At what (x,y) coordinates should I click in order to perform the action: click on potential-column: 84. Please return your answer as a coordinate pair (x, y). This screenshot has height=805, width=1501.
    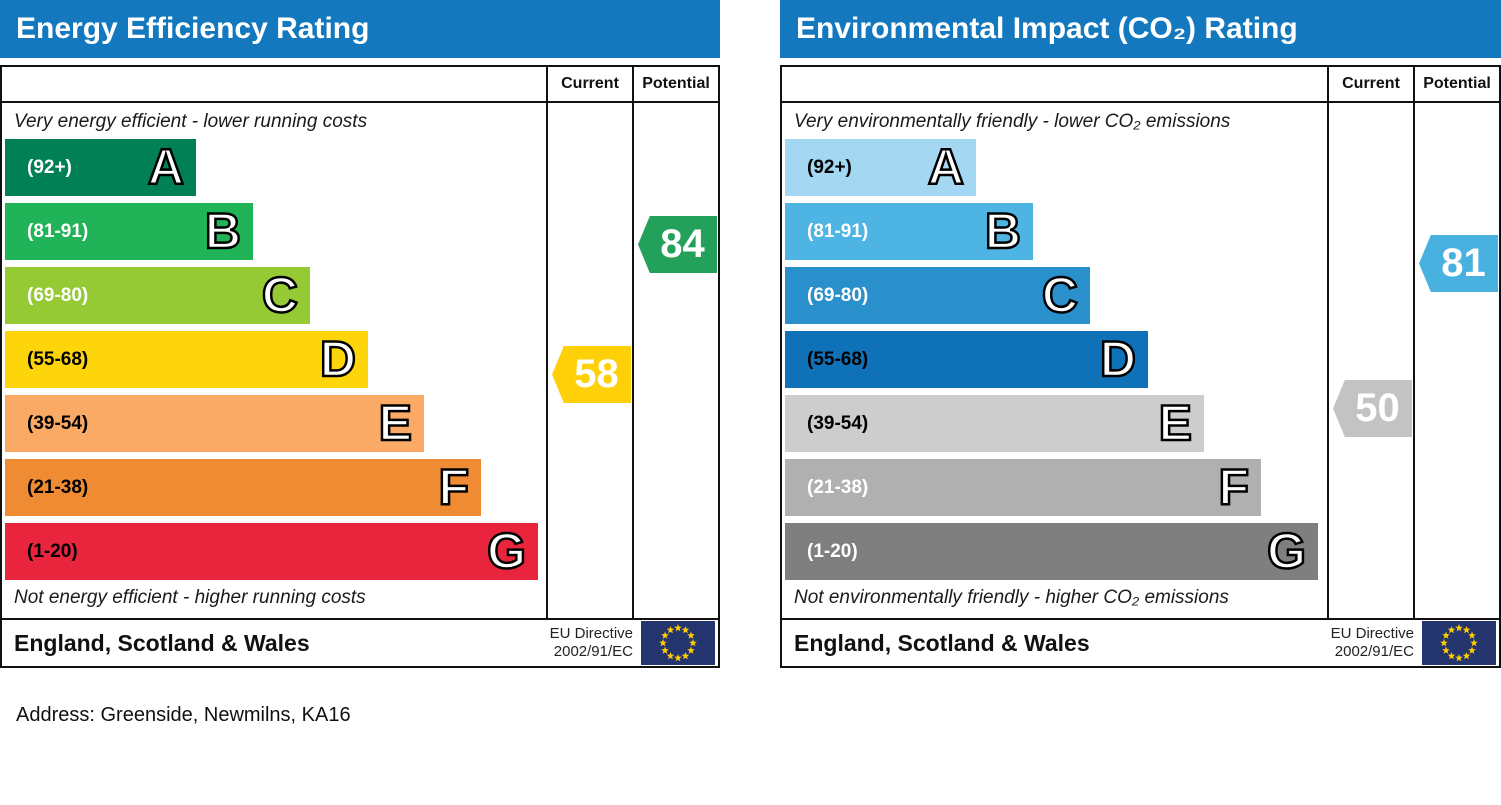
    Looking at the image, I should click on (675, 360).